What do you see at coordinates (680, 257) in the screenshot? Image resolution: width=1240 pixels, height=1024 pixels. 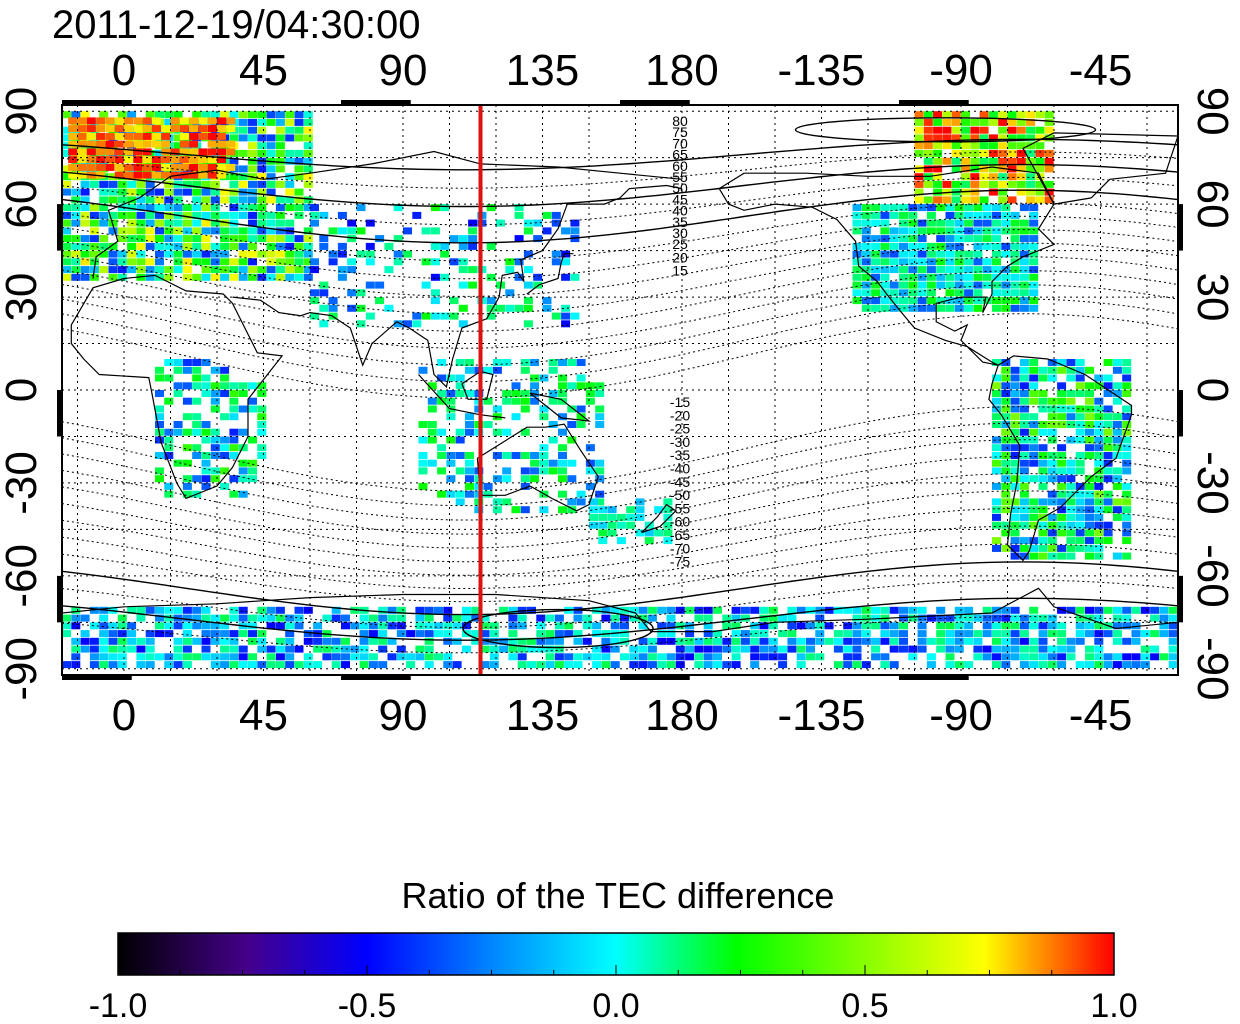 I see `magnetic-contour-label: 20` at bounding box center [680, 257].